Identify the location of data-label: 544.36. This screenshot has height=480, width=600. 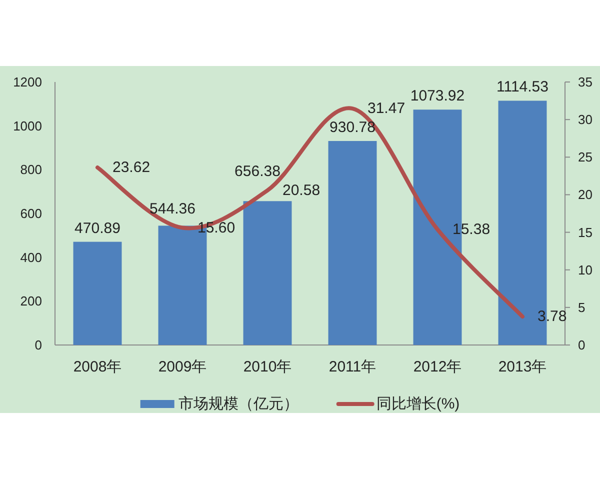
(173, 209).